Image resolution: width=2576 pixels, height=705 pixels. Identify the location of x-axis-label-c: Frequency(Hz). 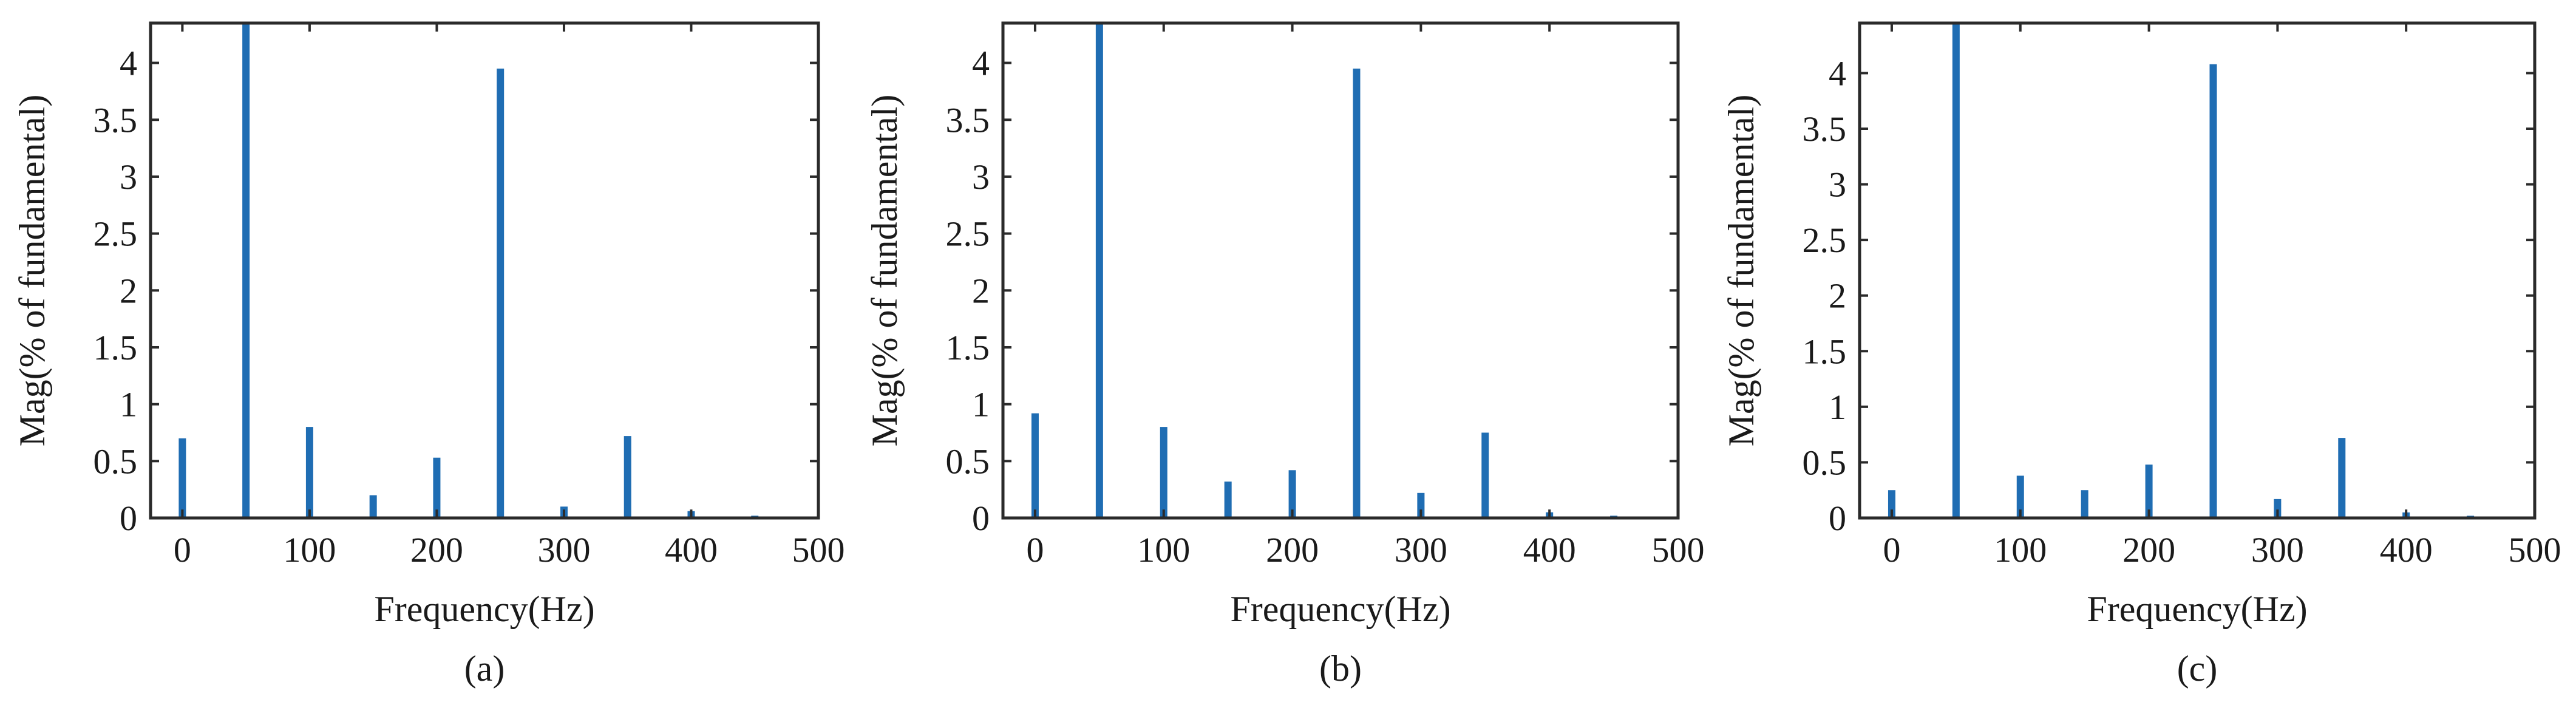
(2197, 609).